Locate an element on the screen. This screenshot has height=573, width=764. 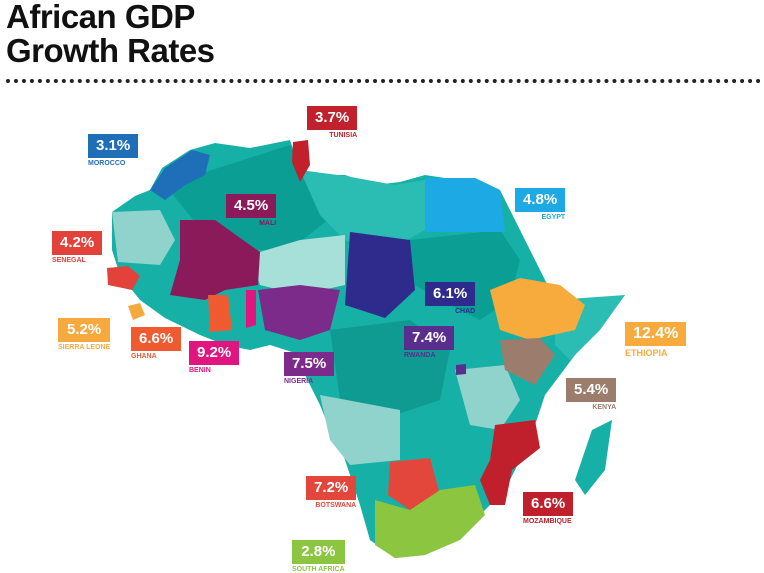
callout-ethiopia: 12.4% ETHIOPIA is located at coordinates (656, 340).